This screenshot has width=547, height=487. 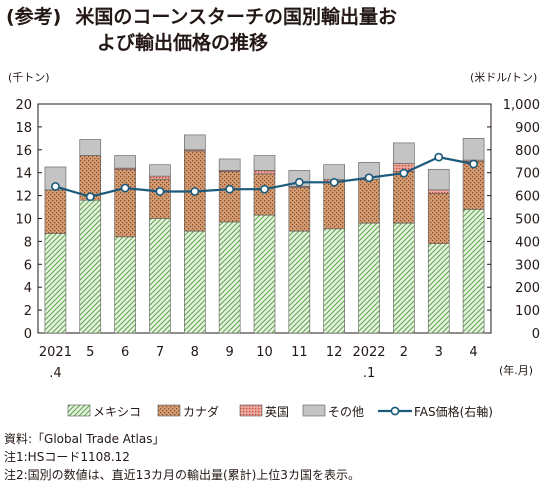 I want to click on x-tick-label: 5, so click(x=90, y=352).